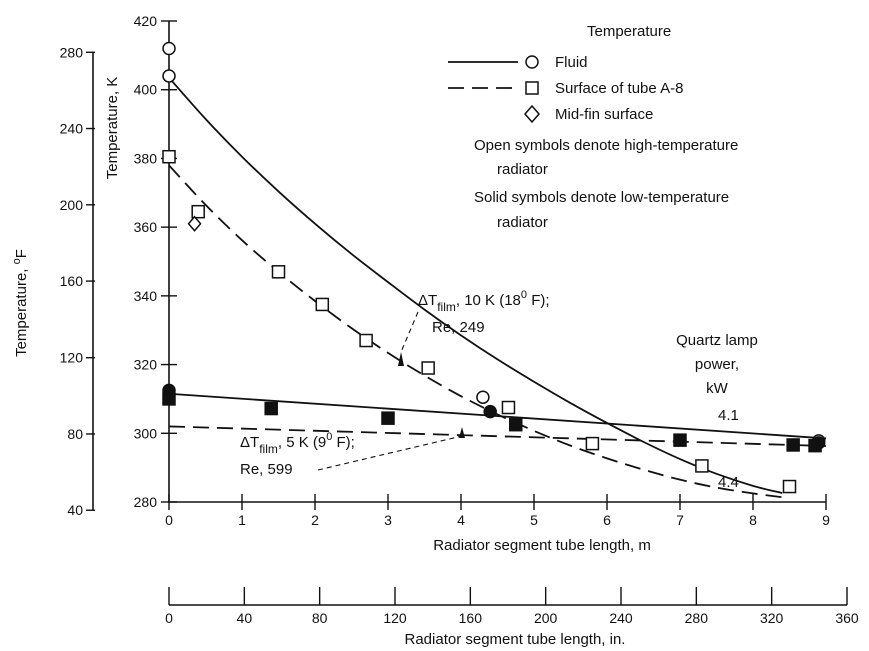 The image size is (869, 651). I want to click on x2-tick-label: 280, so click(697, 618).